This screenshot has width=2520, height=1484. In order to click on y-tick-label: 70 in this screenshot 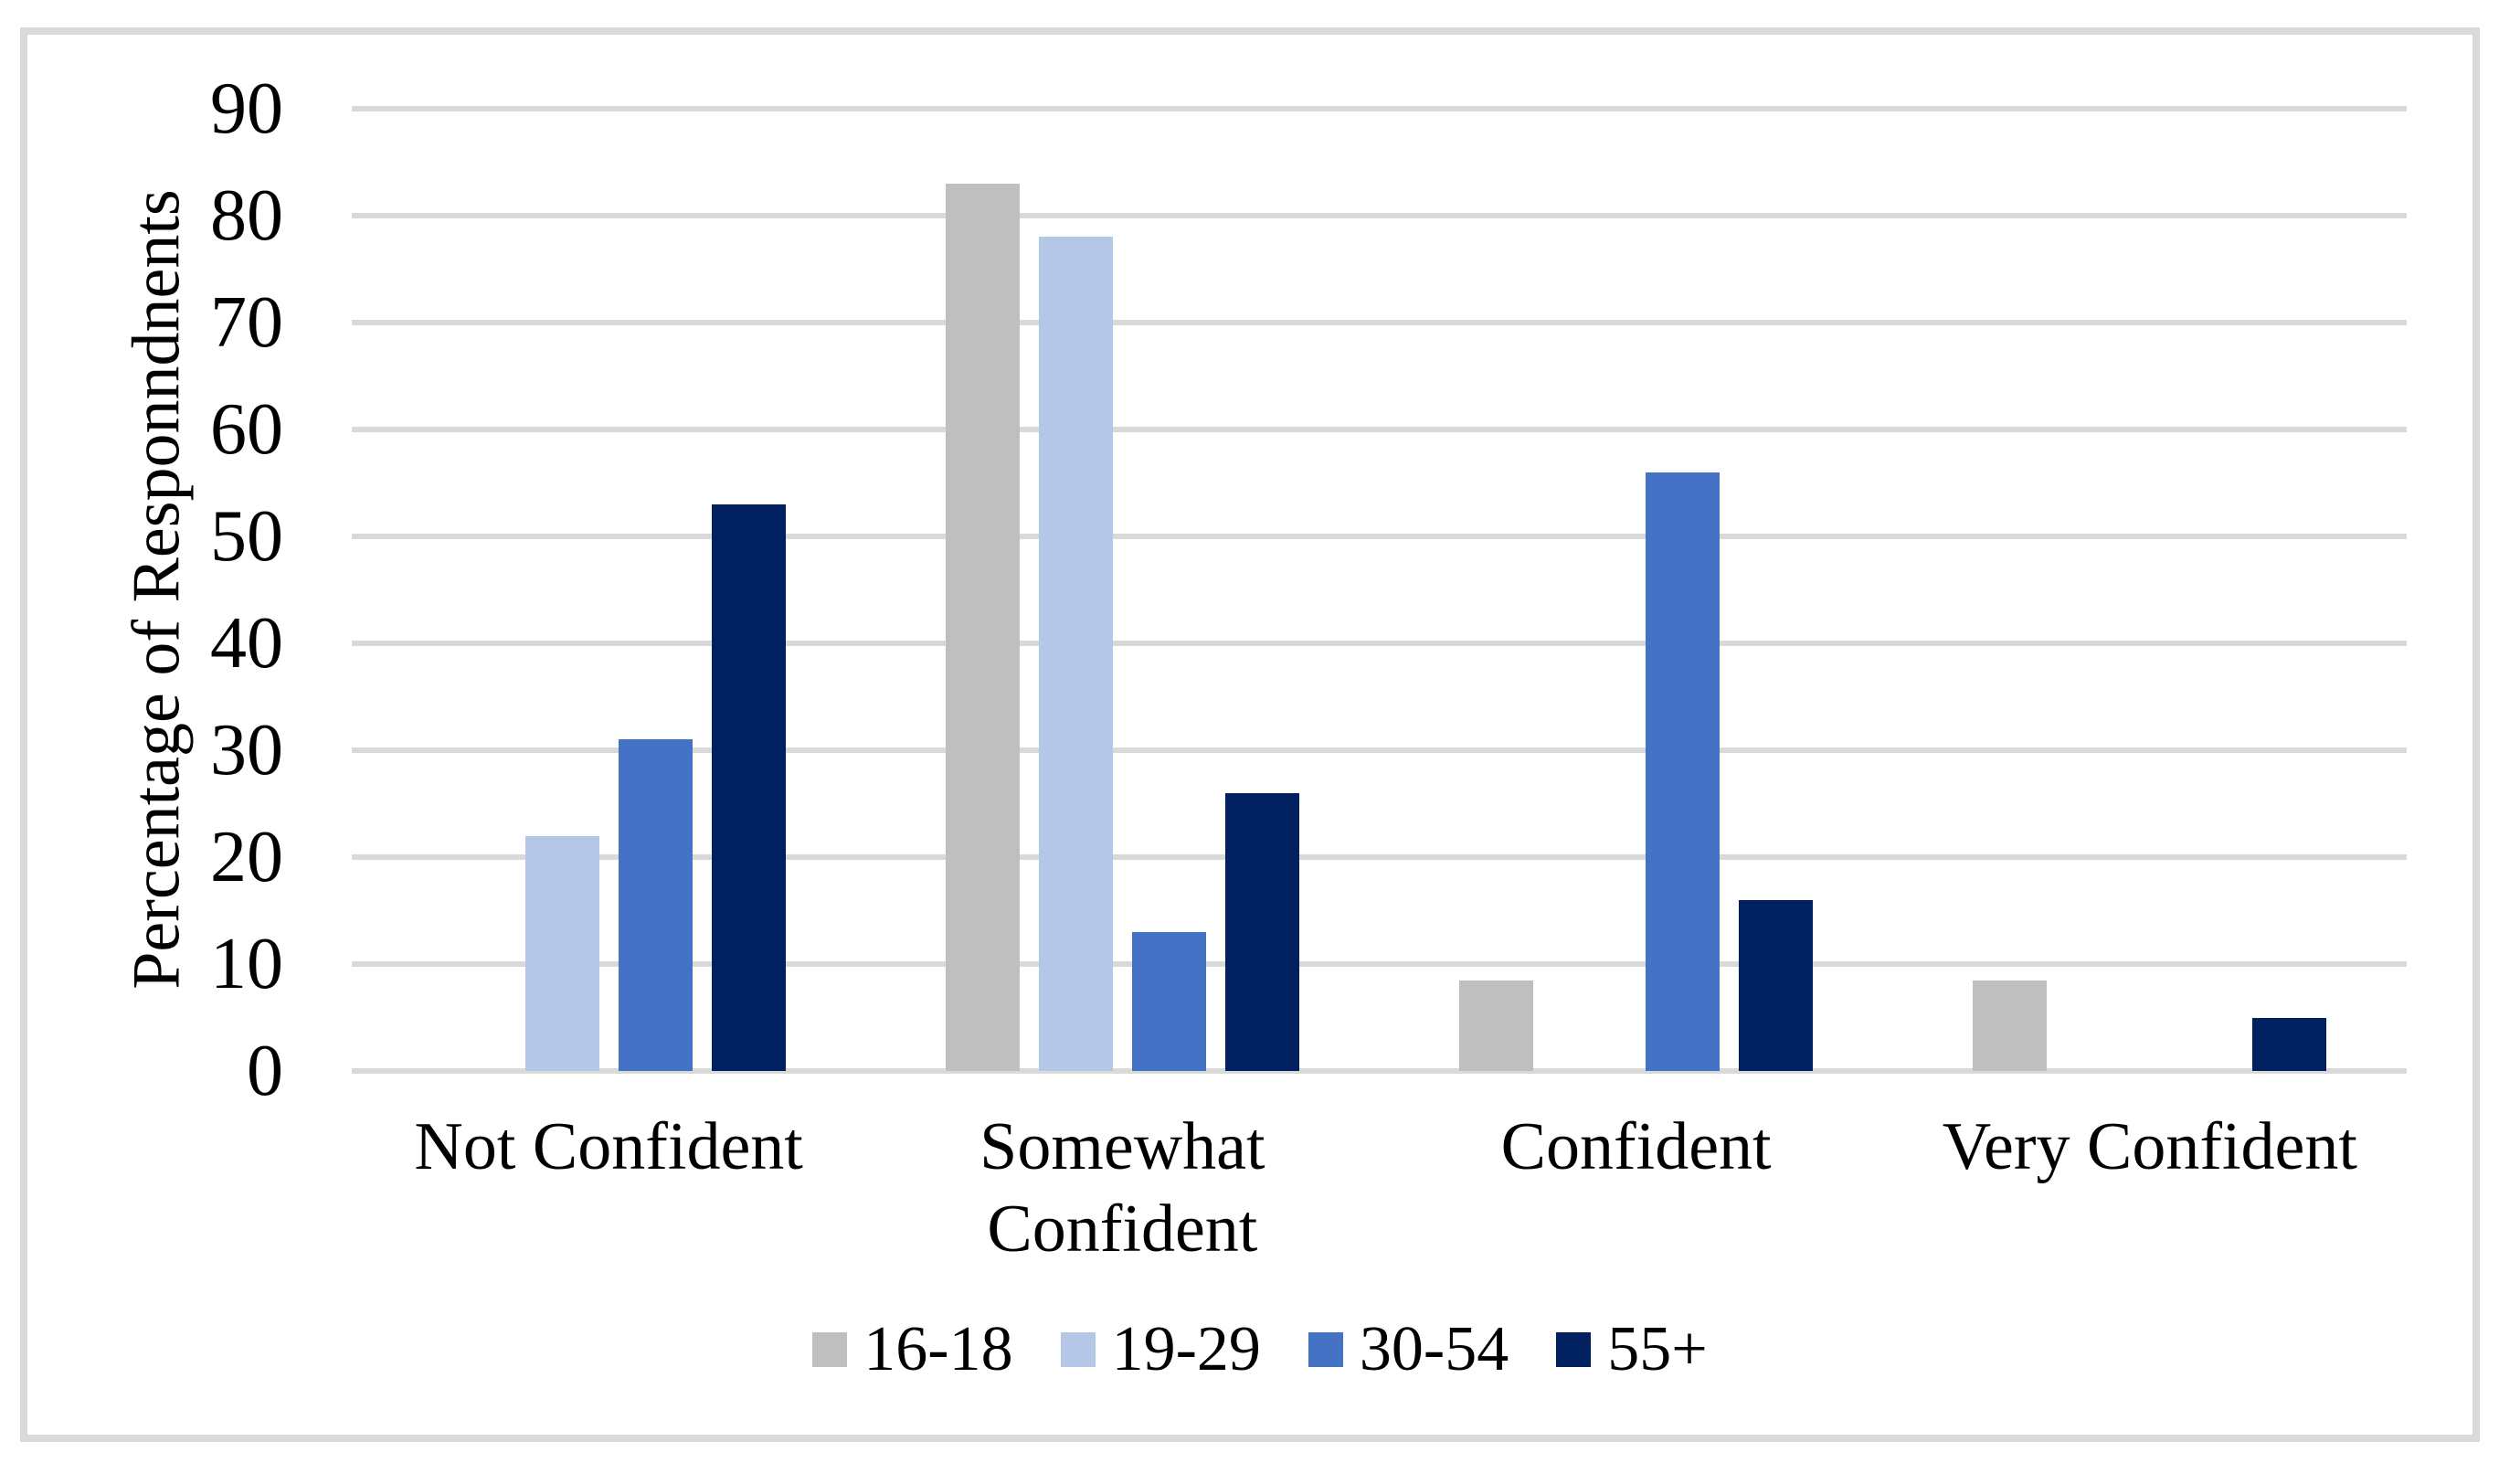, I will do `click(246, 322)`.